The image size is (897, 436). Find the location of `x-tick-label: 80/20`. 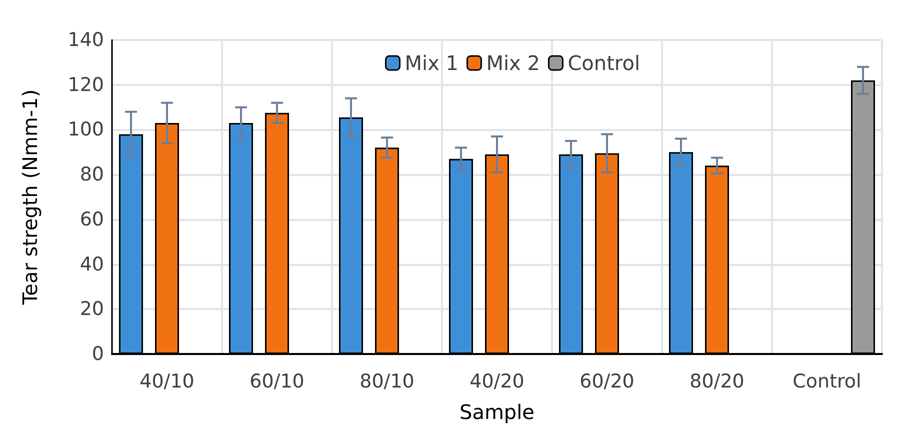

x-tick-label: 80/20 is located at coordinates (717, 381).